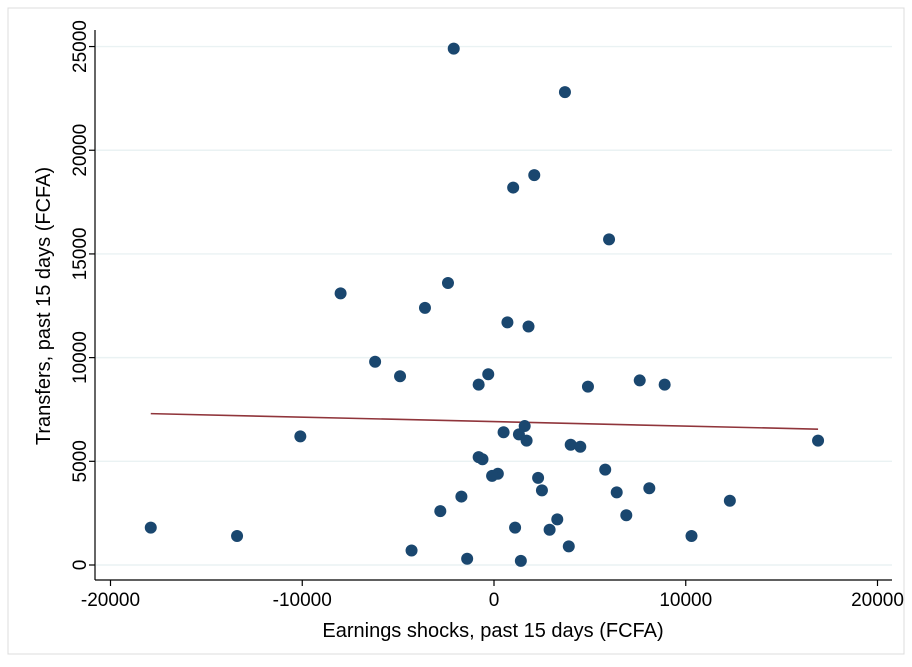  Describe the element at coordinates (110, 600) in the screenshot. I see `x-tick-label: -20000` at that location.